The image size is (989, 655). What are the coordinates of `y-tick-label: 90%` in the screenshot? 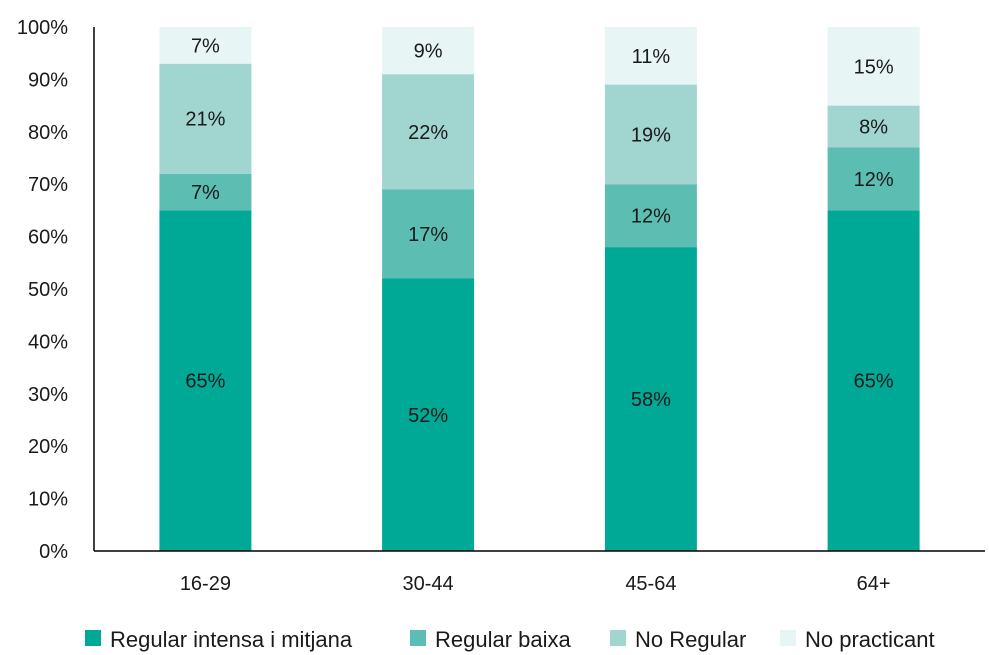 It's located at (48, 80).